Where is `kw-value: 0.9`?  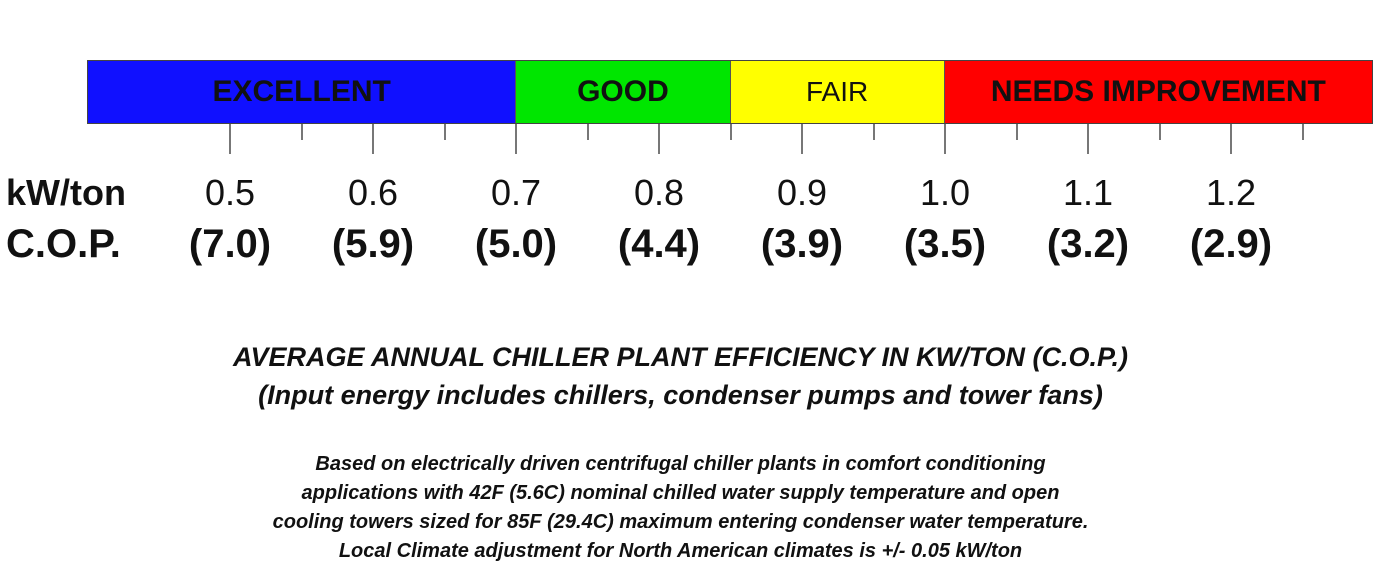
kw-value: 0.9 is located at coordinates (802, 192).